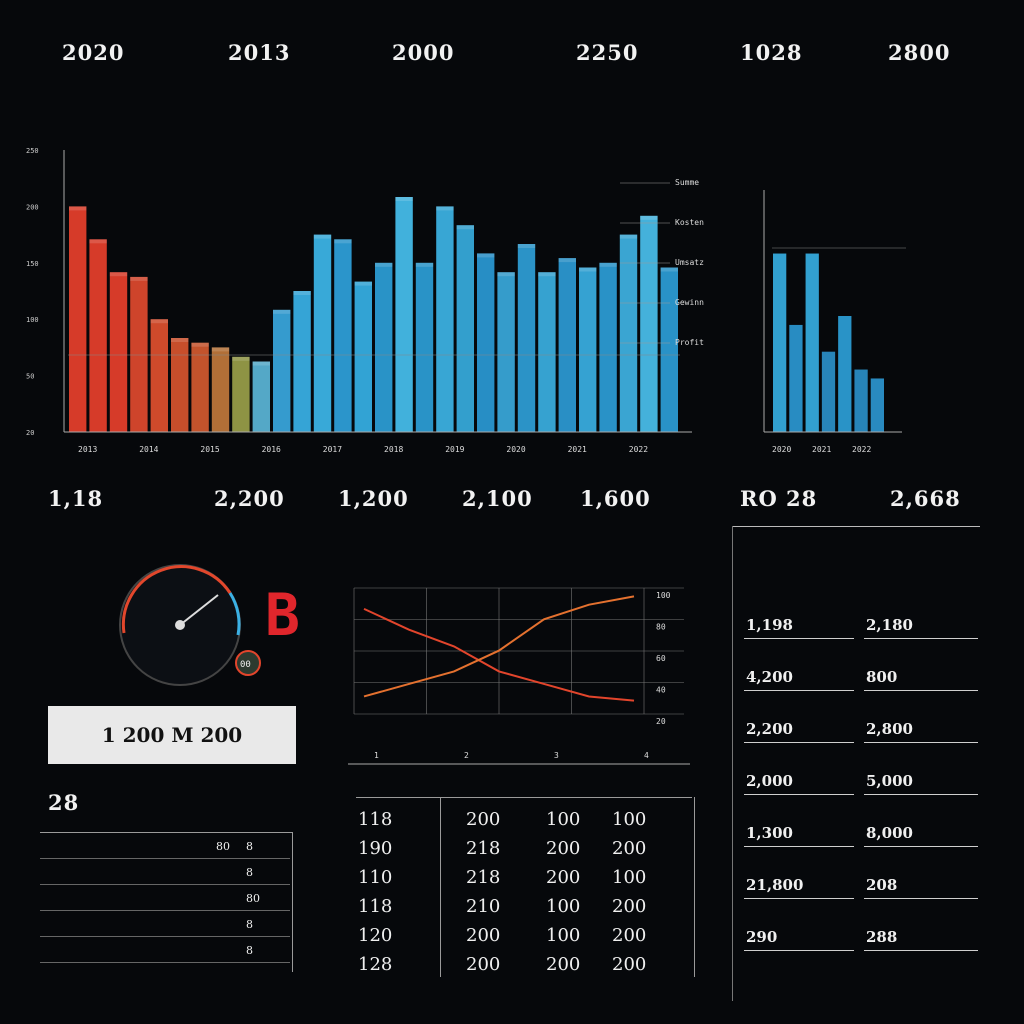  Describe the element at coordinates (661, 627) in the screenshot. I see `y-tick-label: 80` at that location.